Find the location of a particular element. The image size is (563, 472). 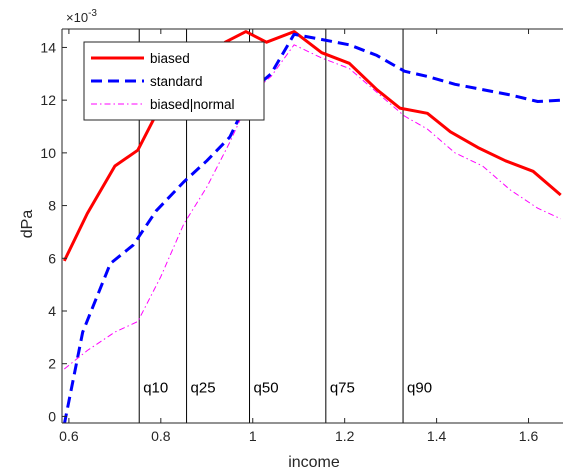

x-tick-label: 1.2 is located at coordinates (345, 436).